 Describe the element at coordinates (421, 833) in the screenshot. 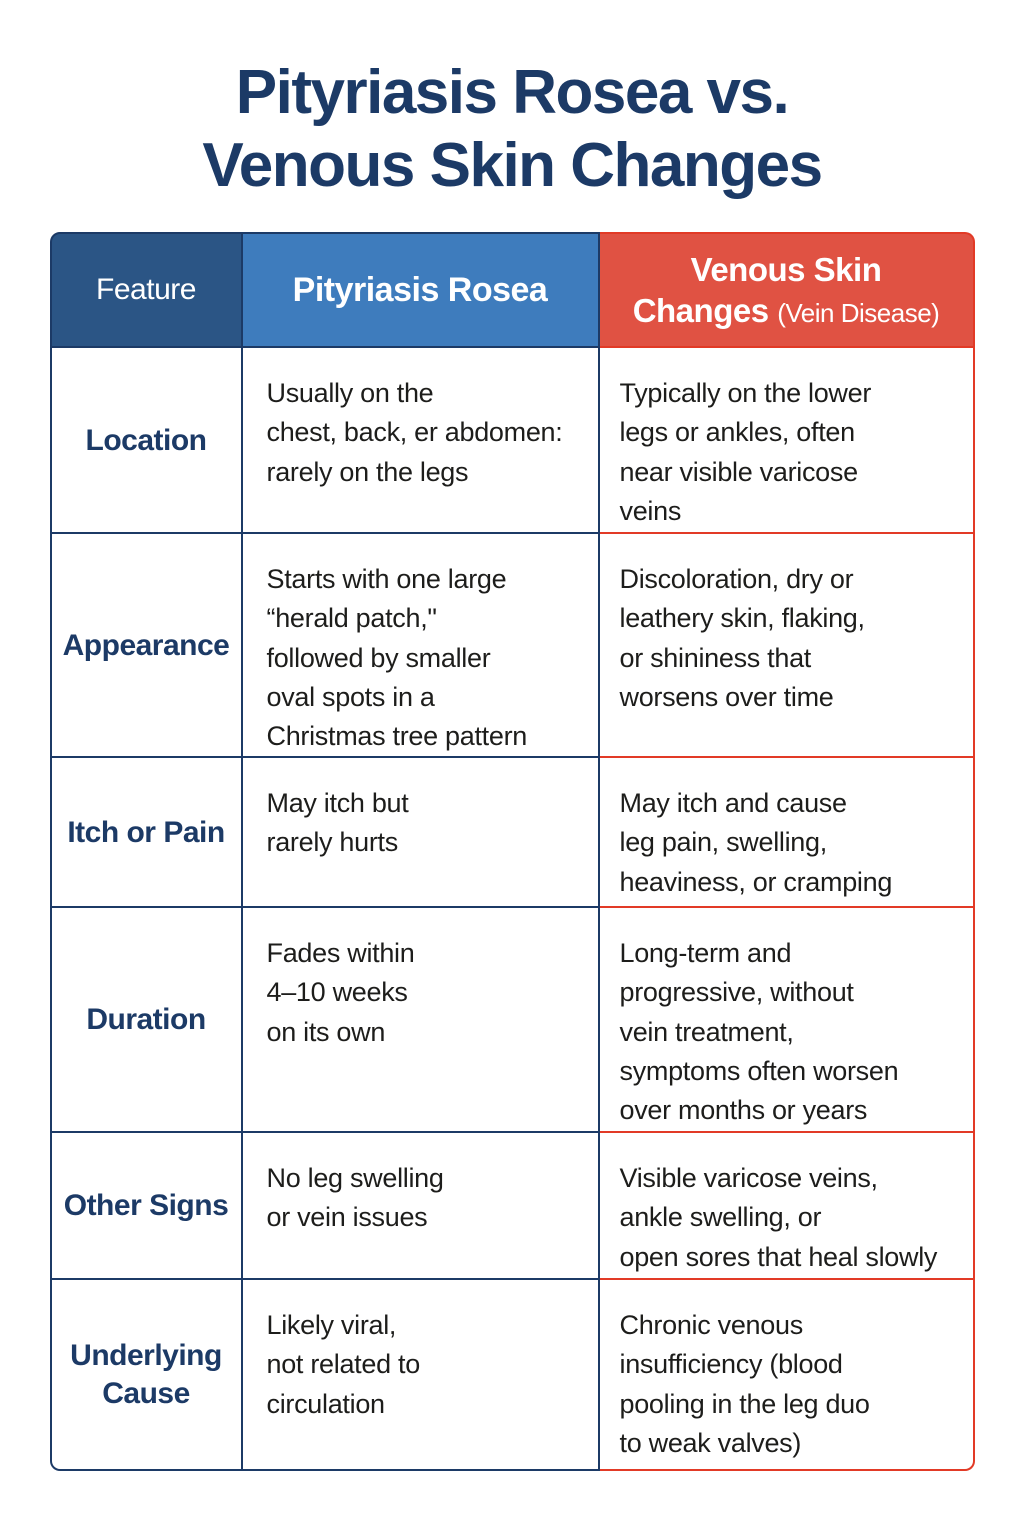

I see `pityriasis-cell-itch-or-pain: May itch but rarely hurts` at that location.